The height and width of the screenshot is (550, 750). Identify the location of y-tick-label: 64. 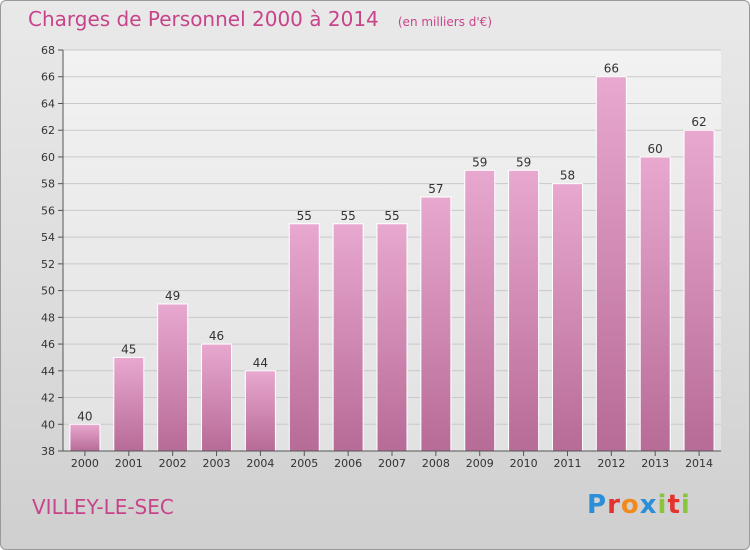
(48, 103).